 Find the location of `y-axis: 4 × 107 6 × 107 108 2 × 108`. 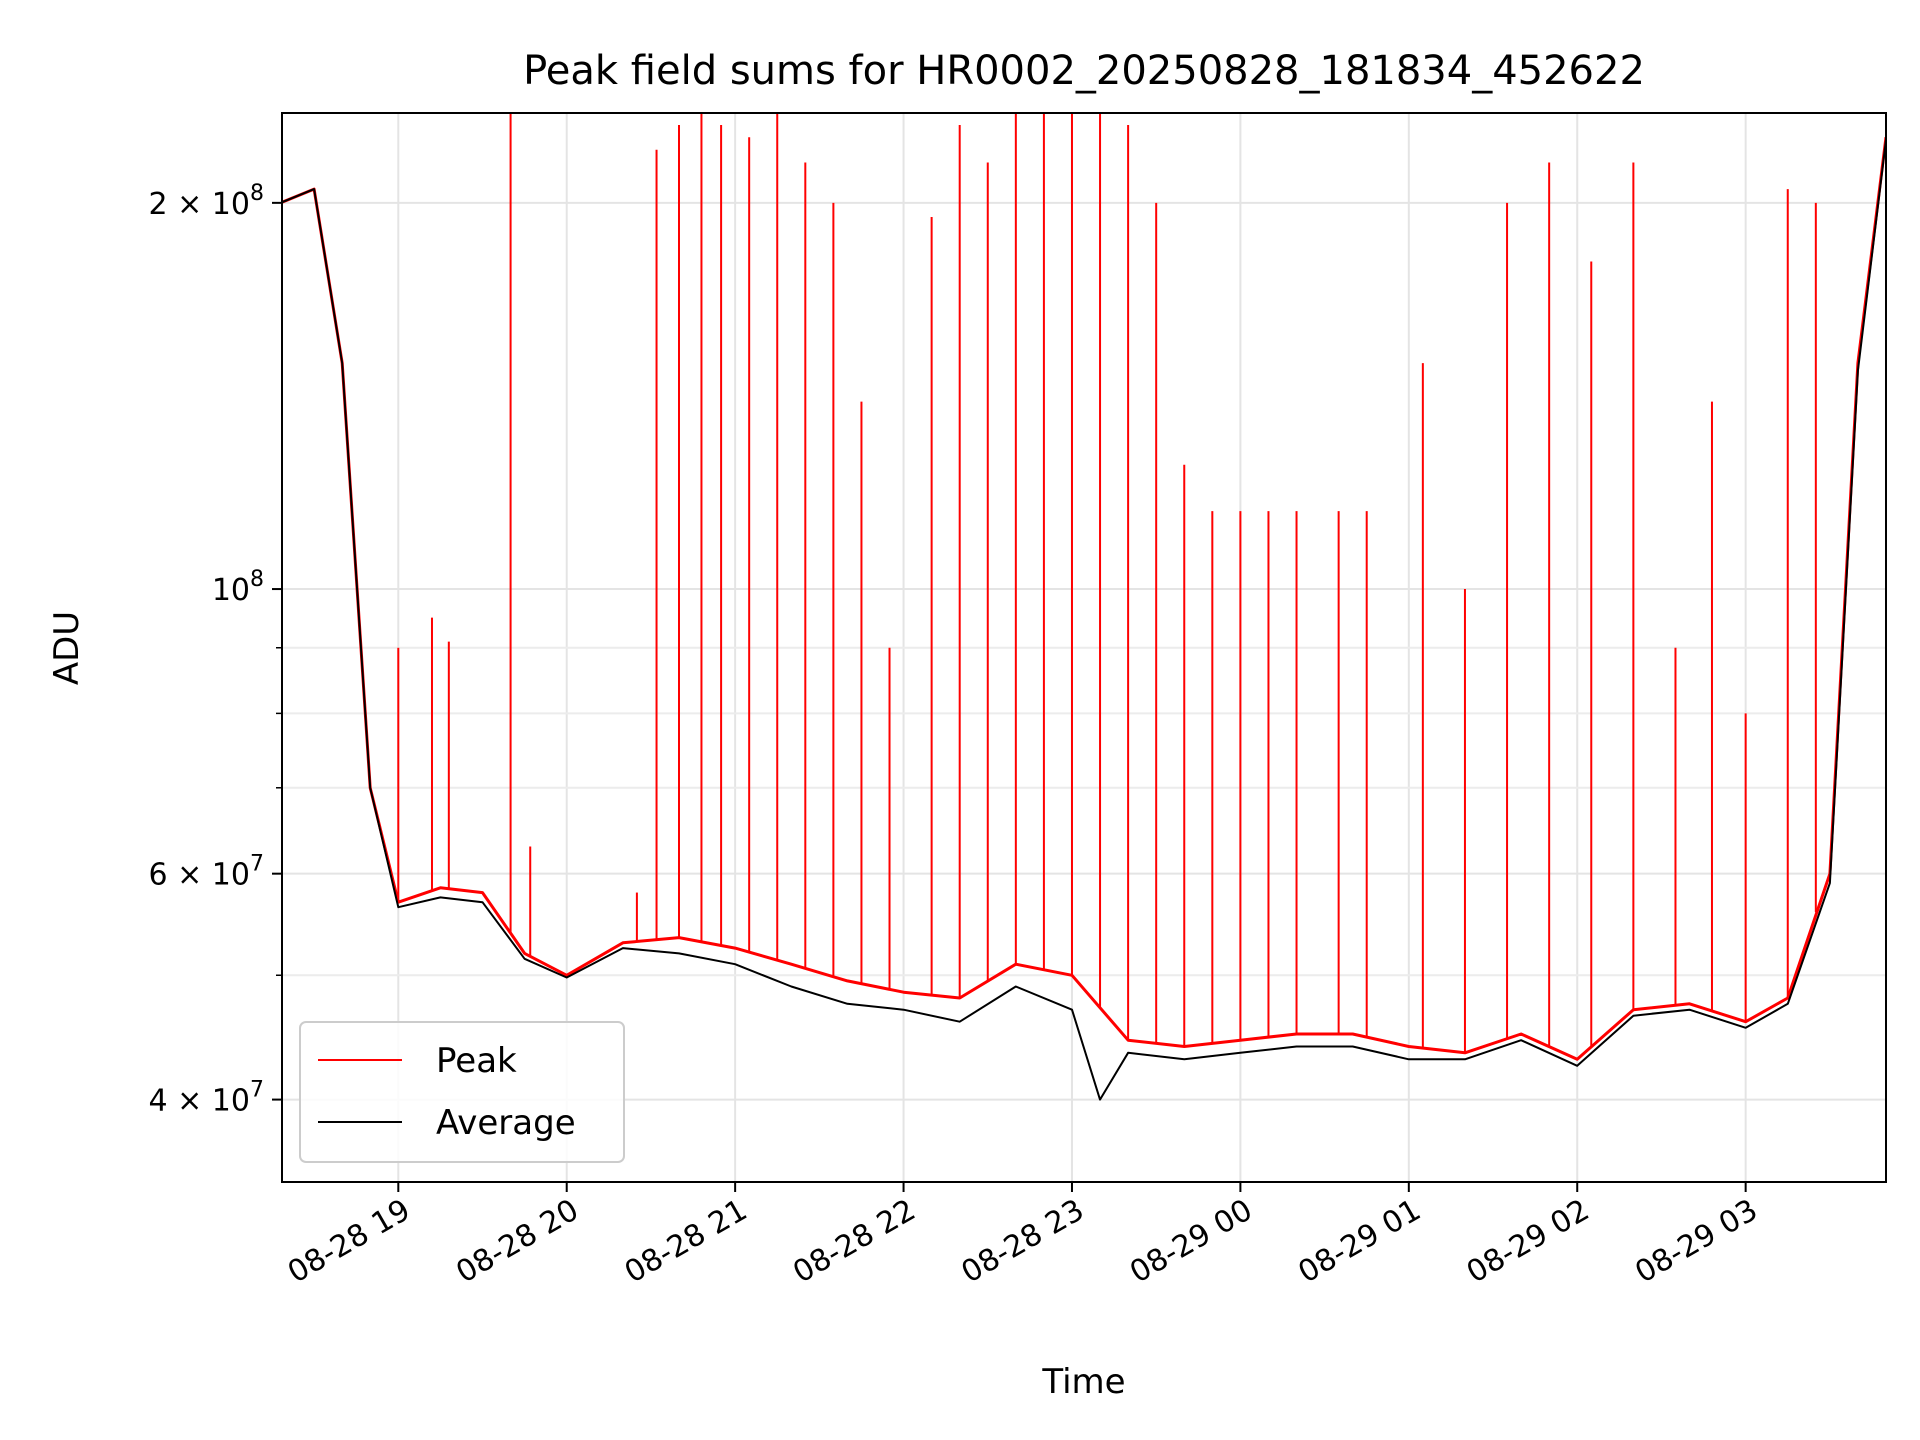

y-axis: 4 × 107 6 × 107 108 2 × 108 is located at coordinates (215, 650).